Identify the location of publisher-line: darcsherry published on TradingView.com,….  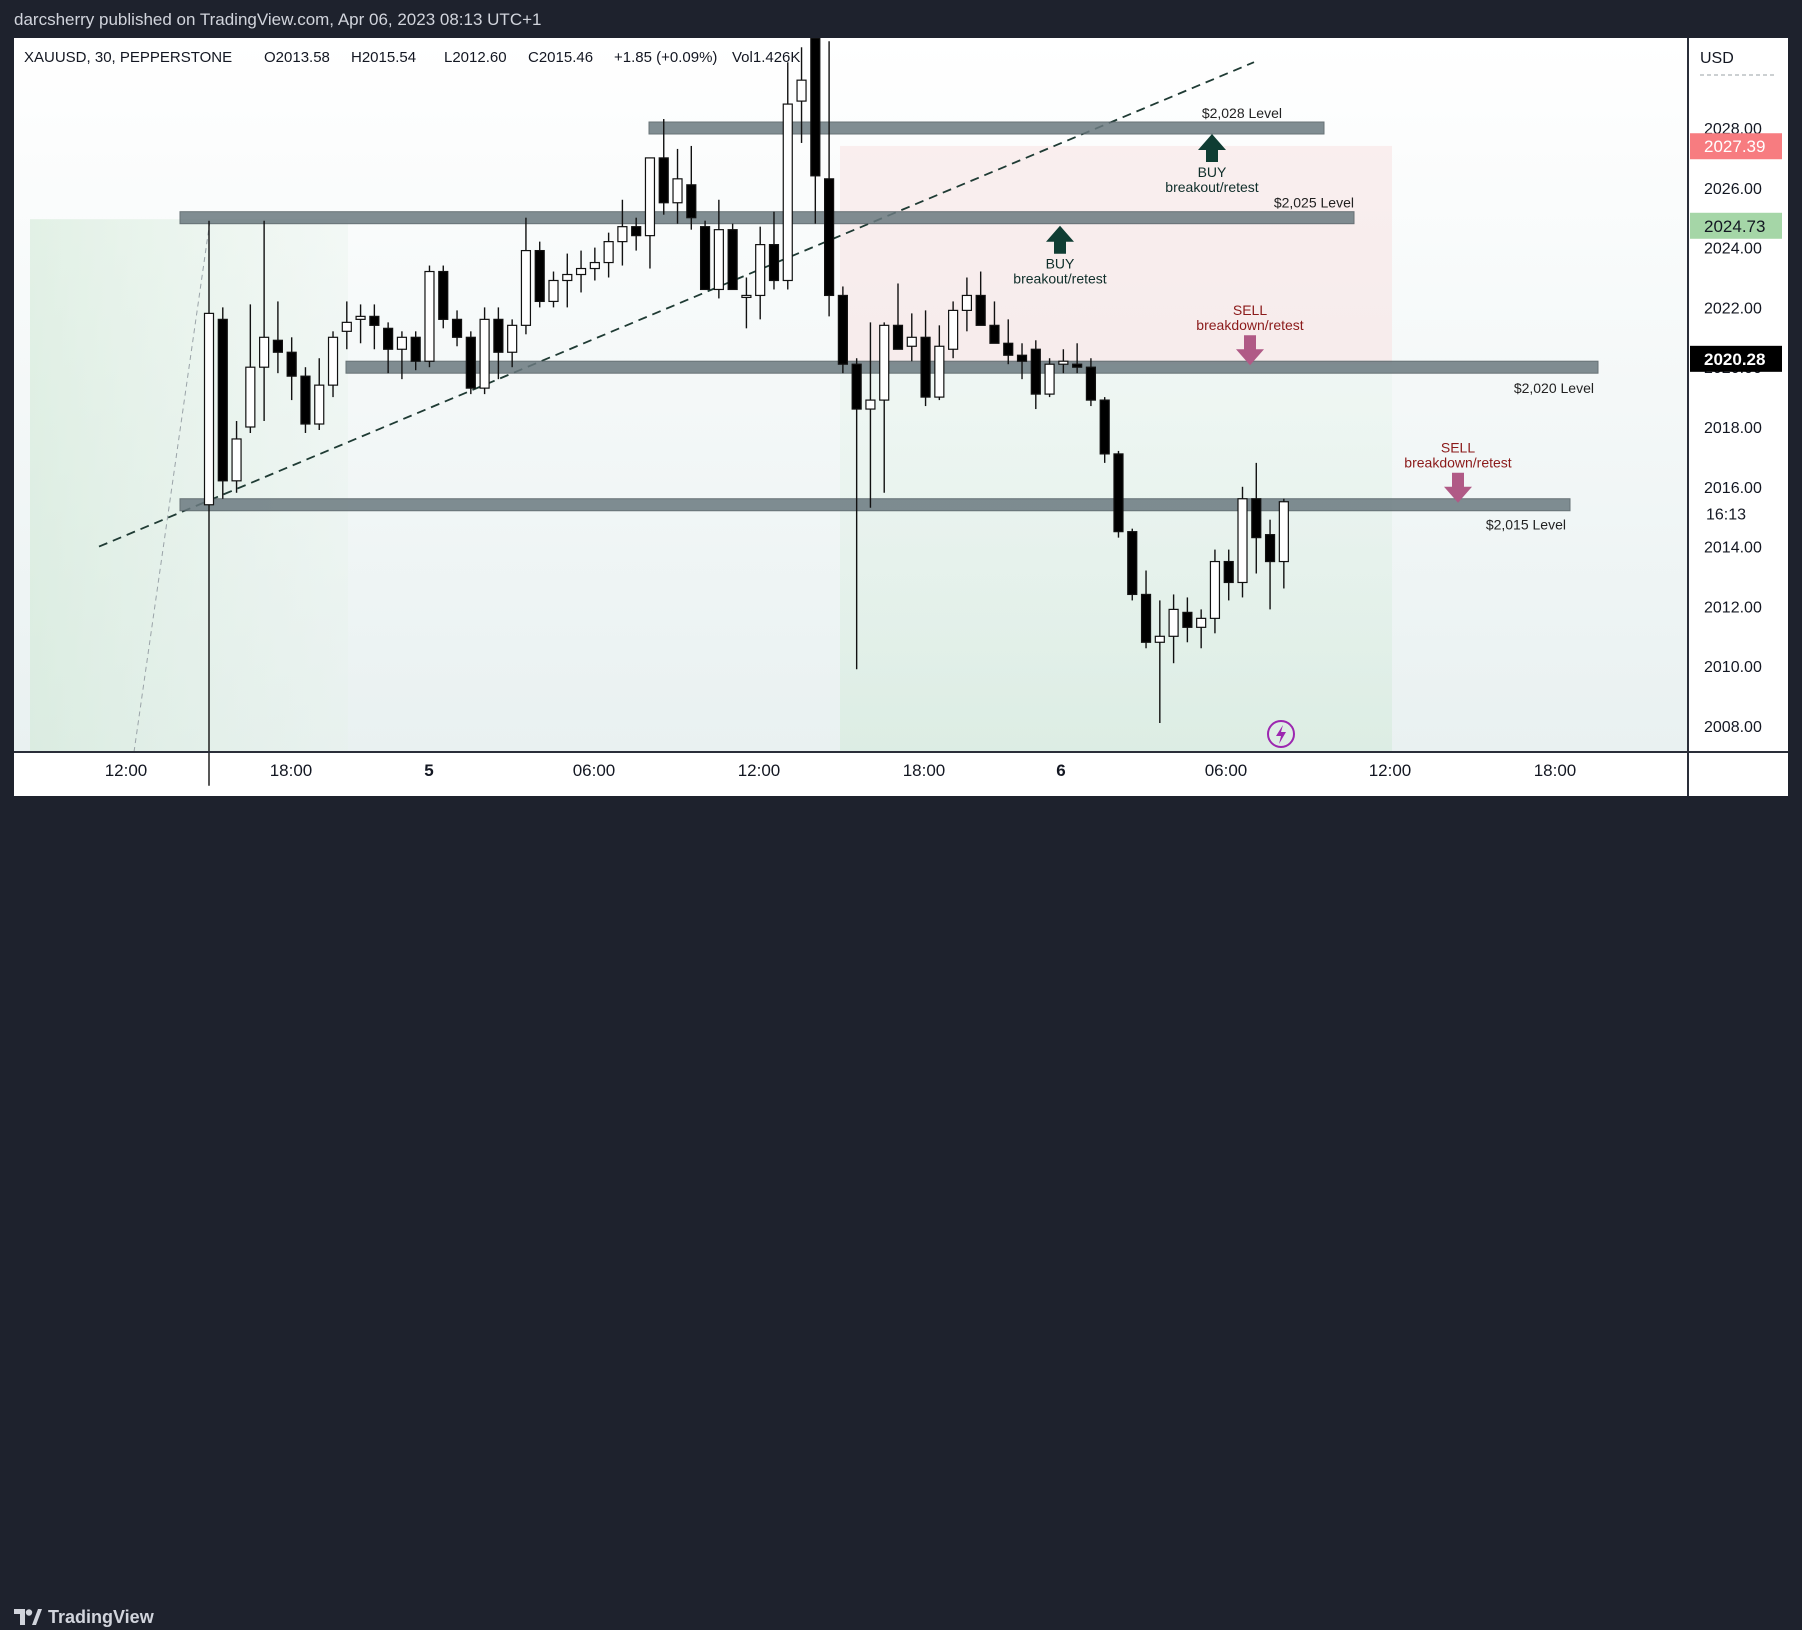
(278, 19).